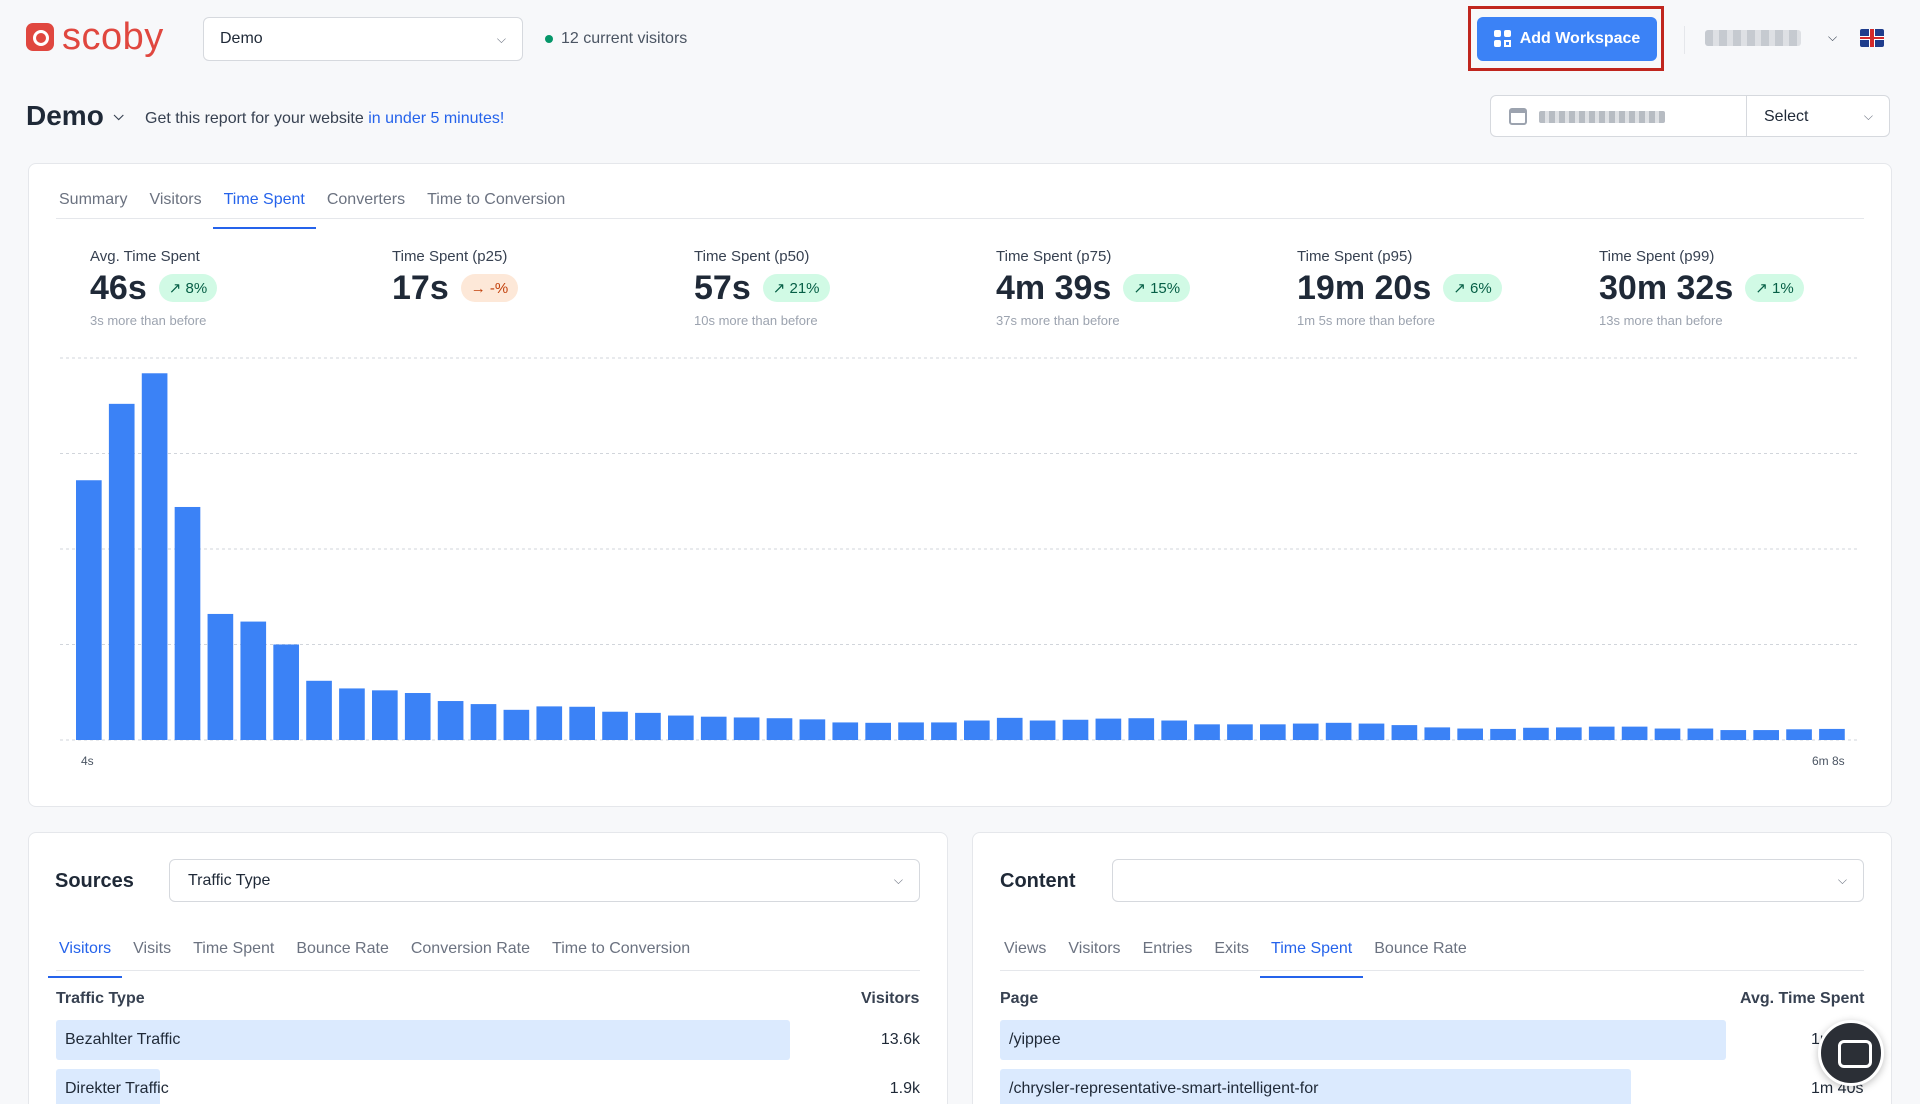  Describe the element at coordinates (363, 39) in the screenshot. I see `workspace-select: Demo ⌵` at that location.